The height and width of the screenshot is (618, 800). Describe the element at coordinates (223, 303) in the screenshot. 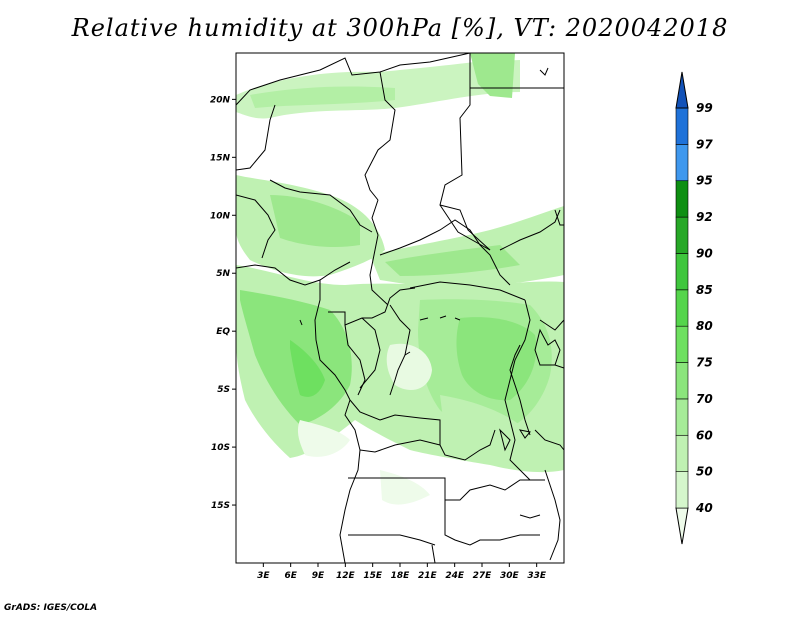

I see `latitude-ticks: 20N 15N 10N 5N EQ 5S 10S 15S` at that location.